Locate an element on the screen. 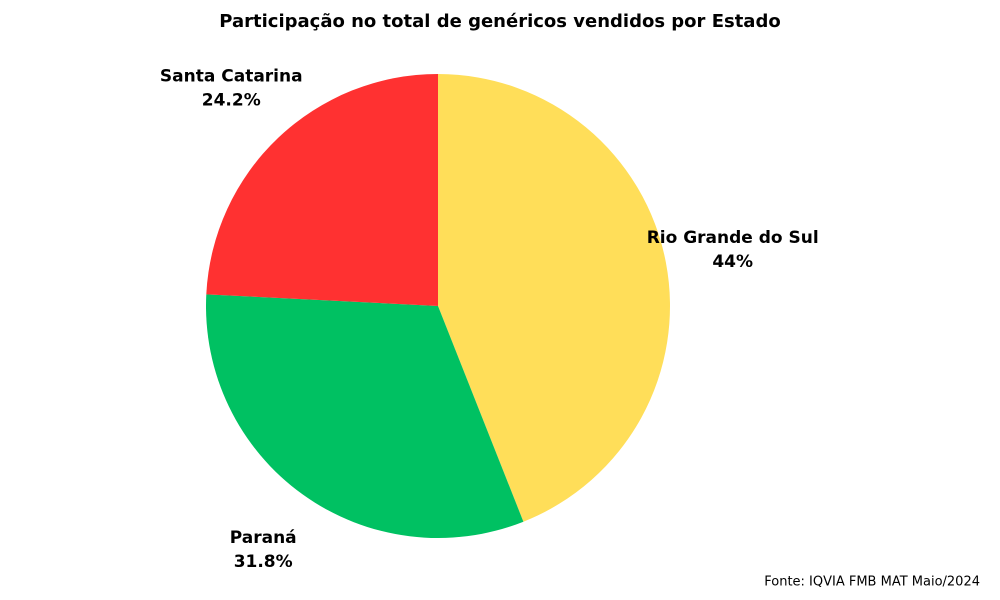 This screenshot has width=1000, height=600. slice-label: Santa Catarina is located at coordinates (231, 77).